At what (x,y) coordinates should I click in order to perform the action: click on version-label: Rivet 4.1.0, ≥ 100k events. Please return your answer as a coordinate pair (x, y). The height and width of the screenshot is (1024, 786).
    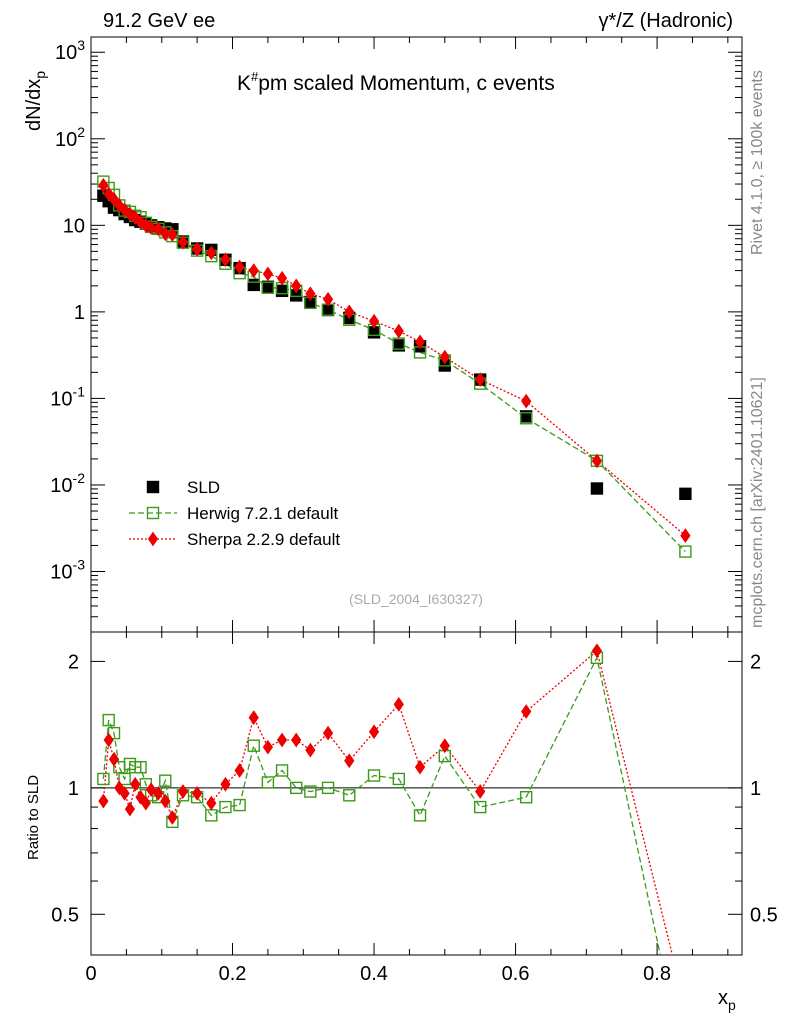
    Looking at the image, I should click on (757, 162).